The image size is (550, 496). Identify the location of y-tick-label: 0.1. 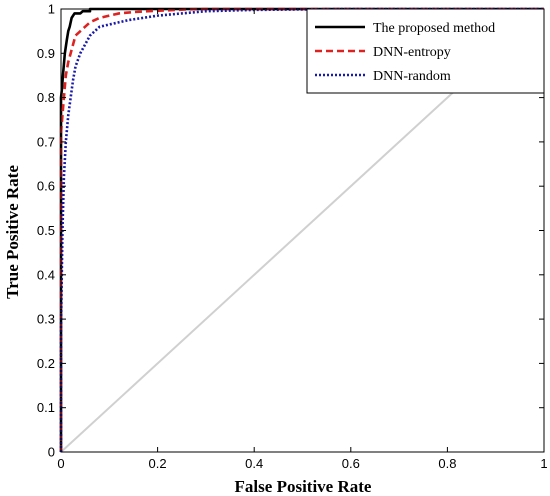
(46, 407).